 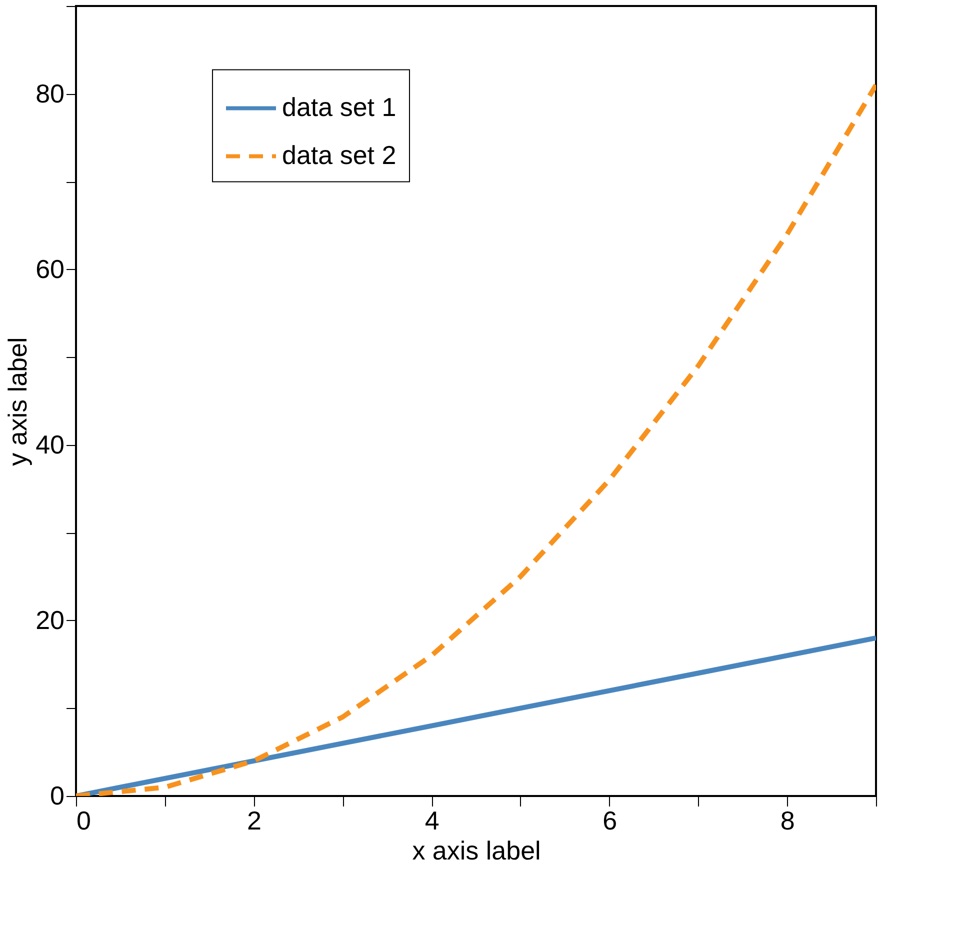 What do you see at coordinates (476, 851) in the screenshot?
I see `x-axis-title: x axis label` at bounding box center [476, 851].